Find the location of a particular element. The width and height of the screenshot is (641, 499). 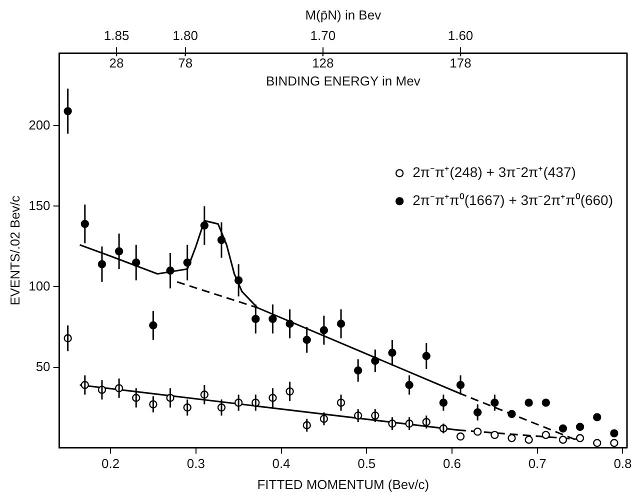

y-axis-title: EVENTS/.02 Bev/c is located at coordinates (14, 250).